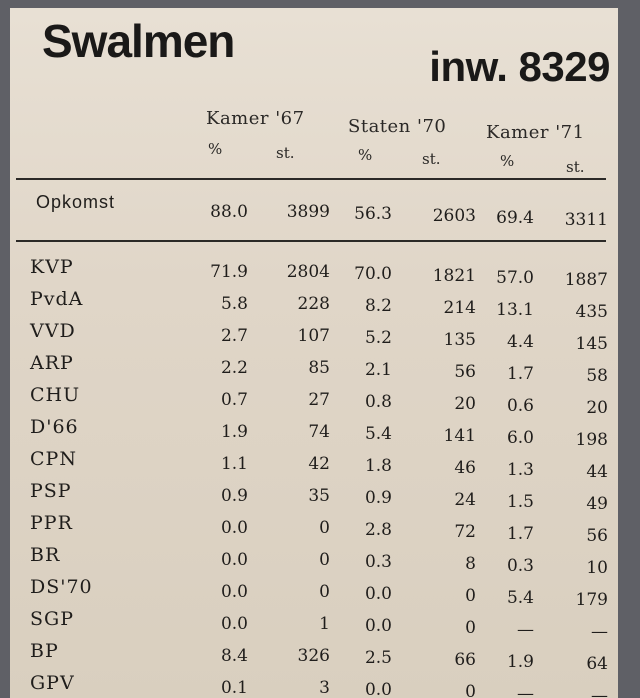 This screenshot has height=698, width=640. I want to click on subheader-seats-3: st., so click(575, 167).